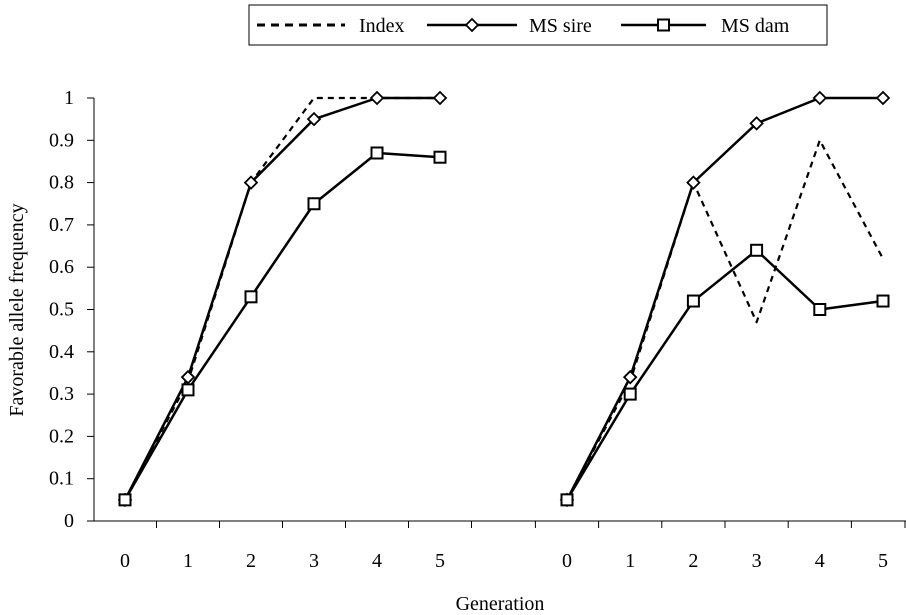  What do you see at coordinates (61, 183) in the screenshot?
I see `y-tick-label: 0.8` at bounding box center [61, 183].